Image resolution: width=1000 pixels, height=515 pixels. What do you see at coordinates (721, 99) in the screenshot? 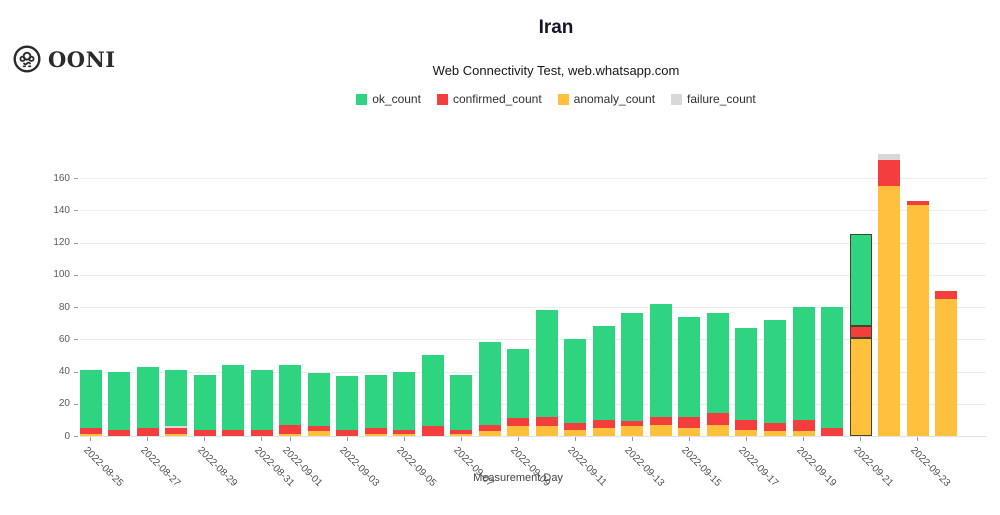
I see `legend-label: failure_count` at bounding box center [721, 99].